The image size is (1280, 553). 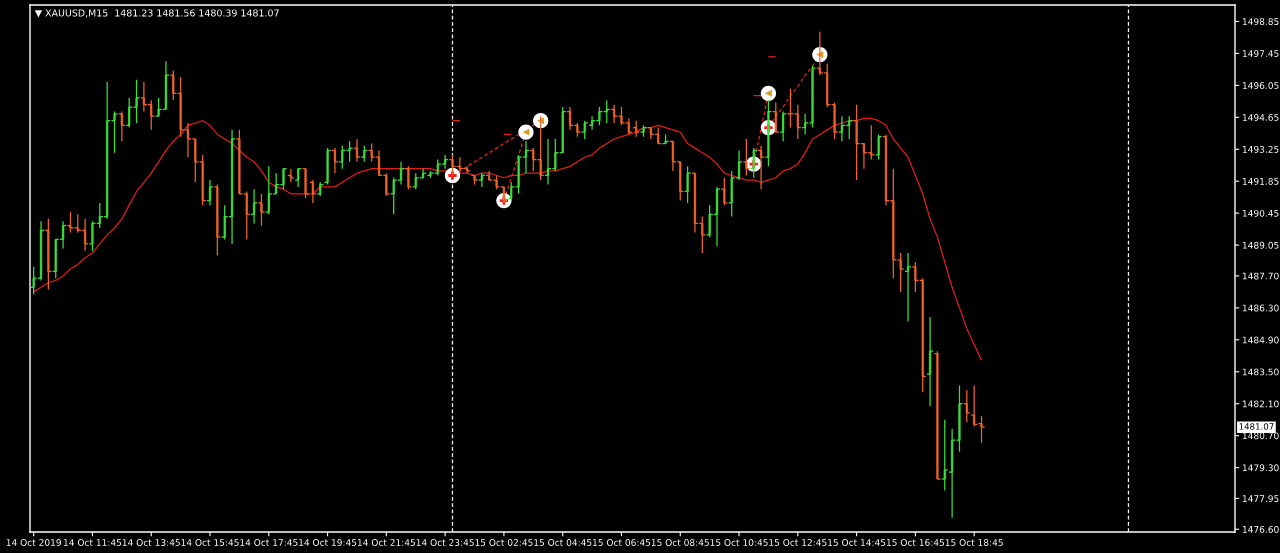 What do you see at coordinates (1260, 499) in the screenshot?
I see `y-tick-label: 1477.95` at bounding box center [1260, 499].